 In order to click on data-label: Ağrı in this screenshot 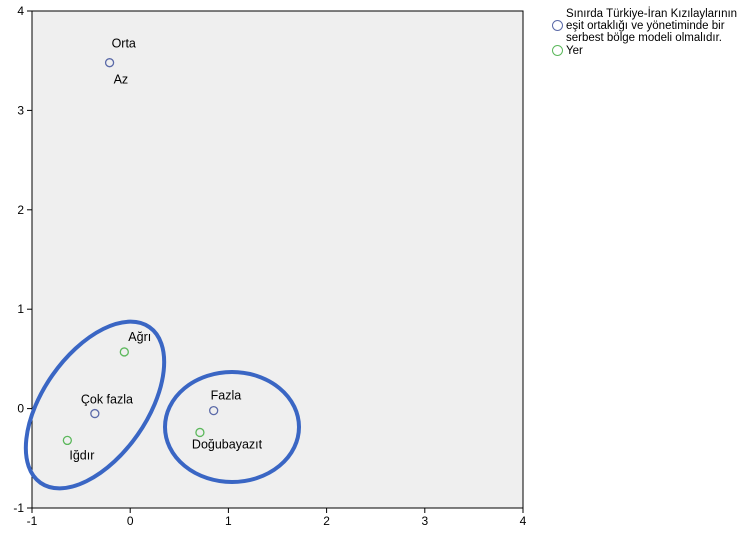, I will do `click(139, 337)`.